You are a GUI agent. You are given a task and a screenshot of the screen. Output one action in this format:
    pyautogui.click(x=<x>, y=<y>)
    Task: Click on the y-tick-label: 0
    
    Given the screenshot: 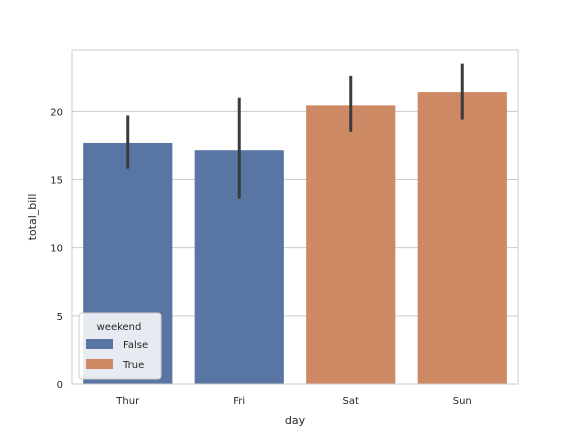 What is the action you would take?
    pyautogui.click(x=60, y=385)
    